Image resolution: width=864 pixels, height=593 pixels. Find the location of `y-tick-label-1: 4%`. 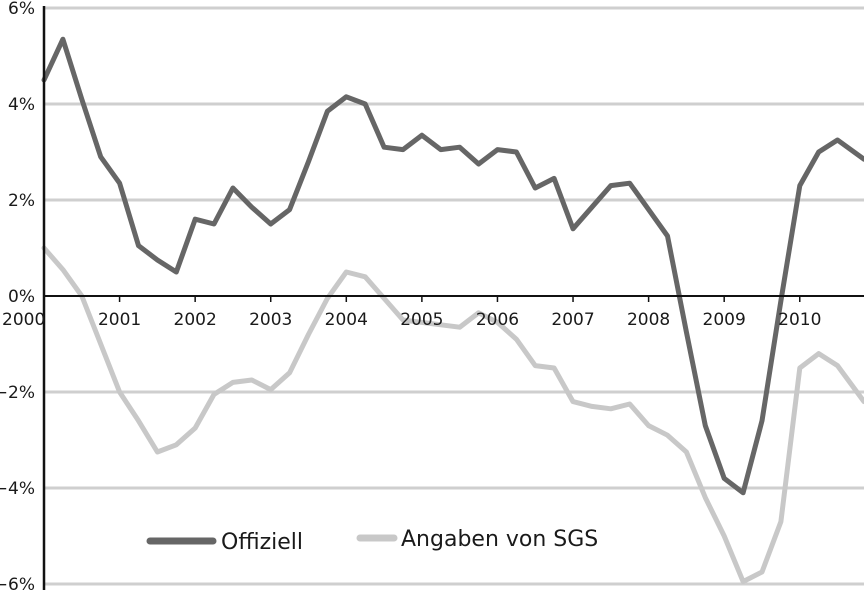

y-tick-label-1: 4% is located at coordinates (21, 105).